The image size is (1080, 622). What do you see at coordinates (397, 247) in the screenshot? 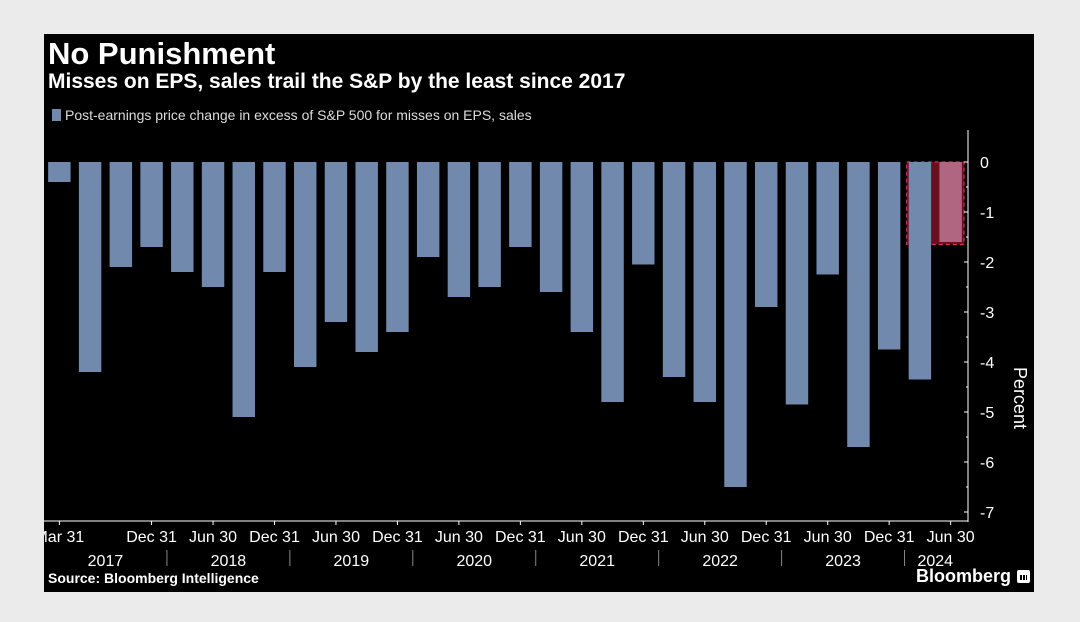
I see `bar-dec-2019` at bounding box center [397, 247].